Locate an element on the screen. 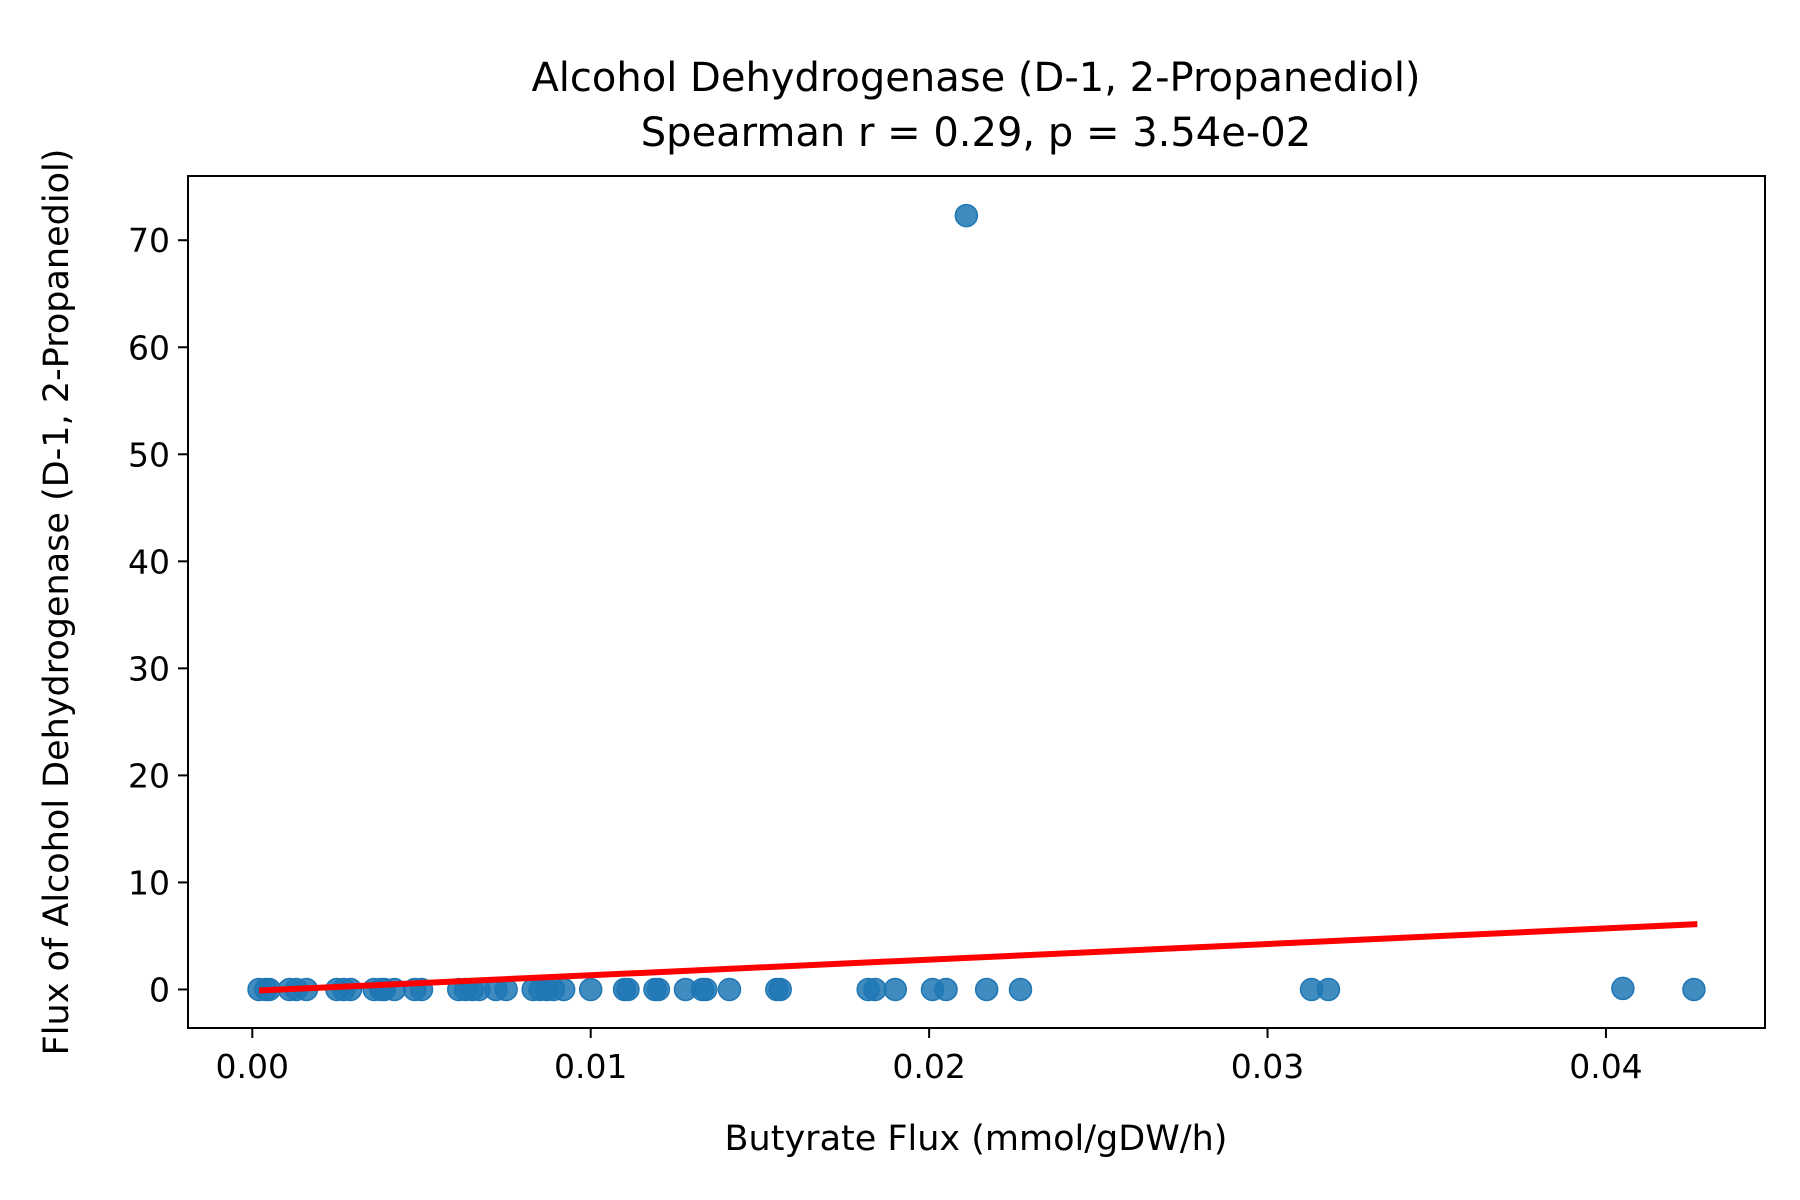  x-axis-ticks: 0.00 0.01 0.02 0.03 0.04 is located at coordinates (929, 1057).